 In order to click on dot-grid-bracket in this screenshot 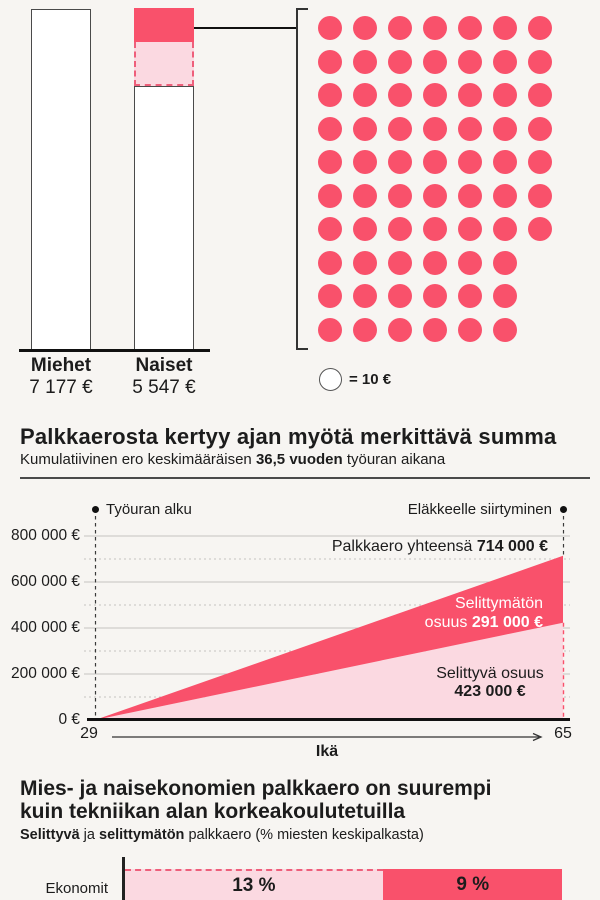, I will do `click(297, 179)`.